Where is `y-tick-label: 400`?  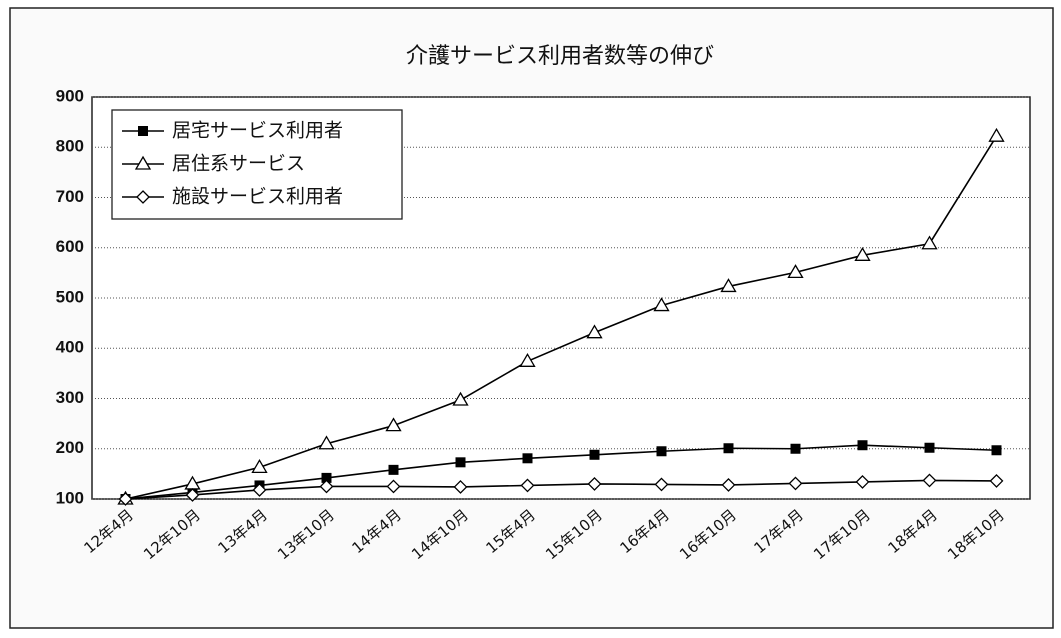
y-tick-label: 400 is located at coordinates (70, 347).